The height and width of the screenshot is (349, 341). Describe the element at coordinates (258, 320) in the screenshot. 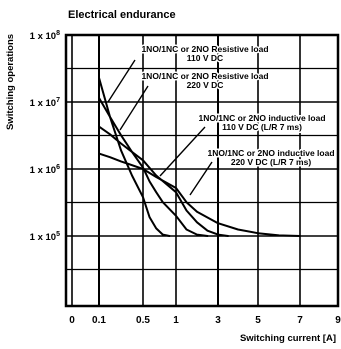

I see `x-tick-label-5: 5` at that location.